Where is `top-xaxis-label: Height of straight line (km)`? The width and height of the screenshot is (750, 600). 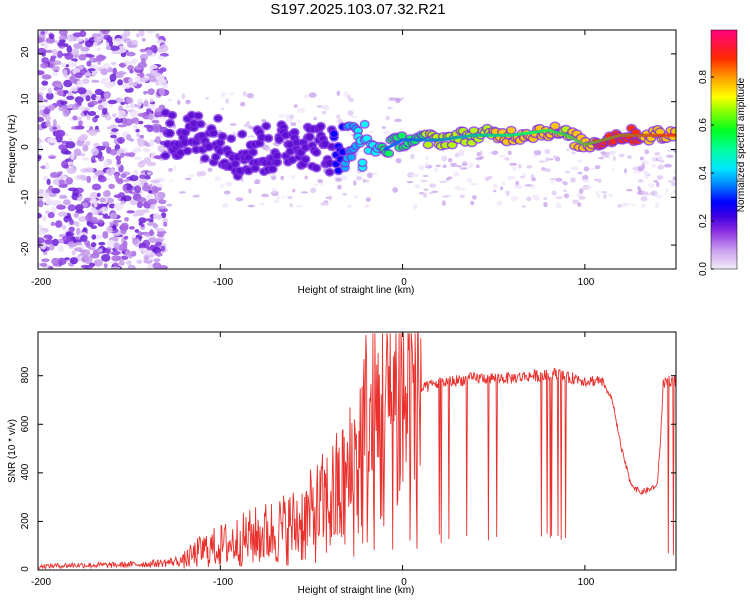 top-xaxis-label: Height of straight line (km) is located at coordinates (356, 290).